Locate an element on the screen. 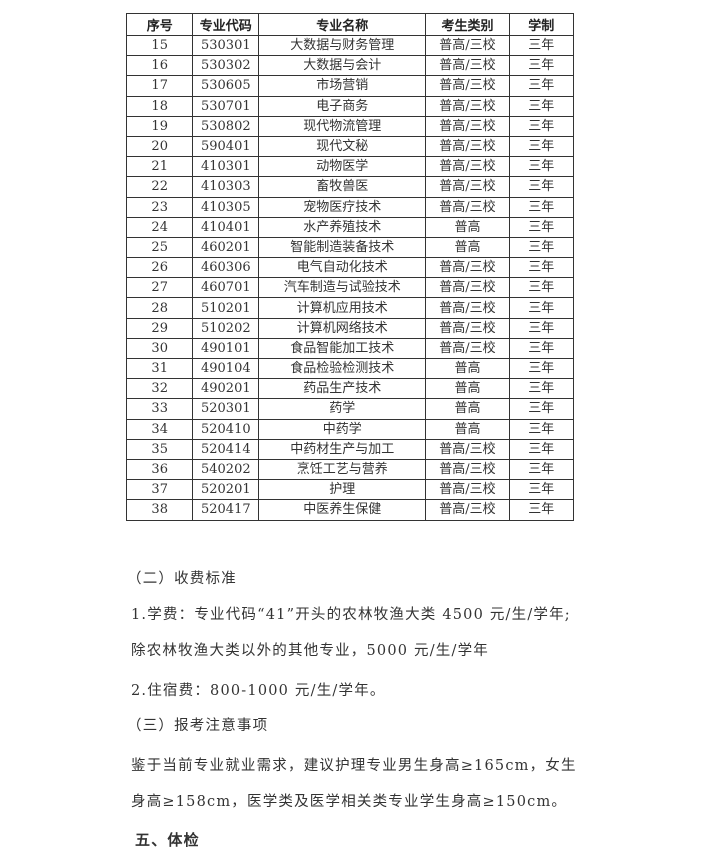  tuition-line-2: 除农林牧渔大类以外的其他专业，5000 元/生/学年 is located at coordinates (310, 651).